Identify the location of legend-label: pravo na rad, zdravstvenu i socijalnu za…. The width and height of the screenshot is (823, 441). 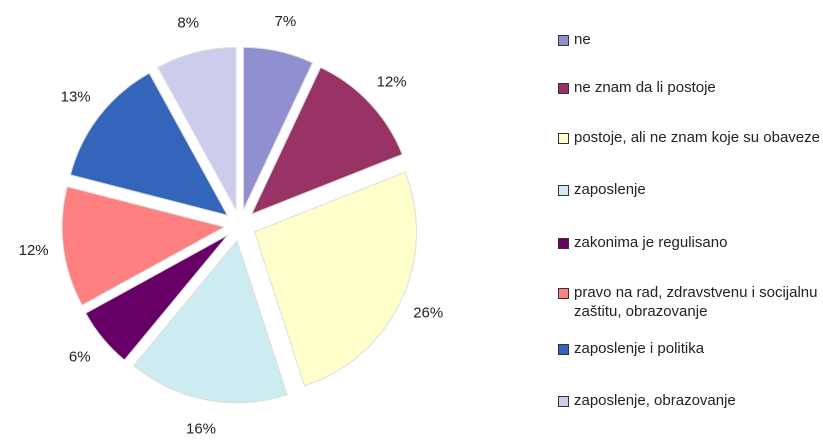
(696, 302).